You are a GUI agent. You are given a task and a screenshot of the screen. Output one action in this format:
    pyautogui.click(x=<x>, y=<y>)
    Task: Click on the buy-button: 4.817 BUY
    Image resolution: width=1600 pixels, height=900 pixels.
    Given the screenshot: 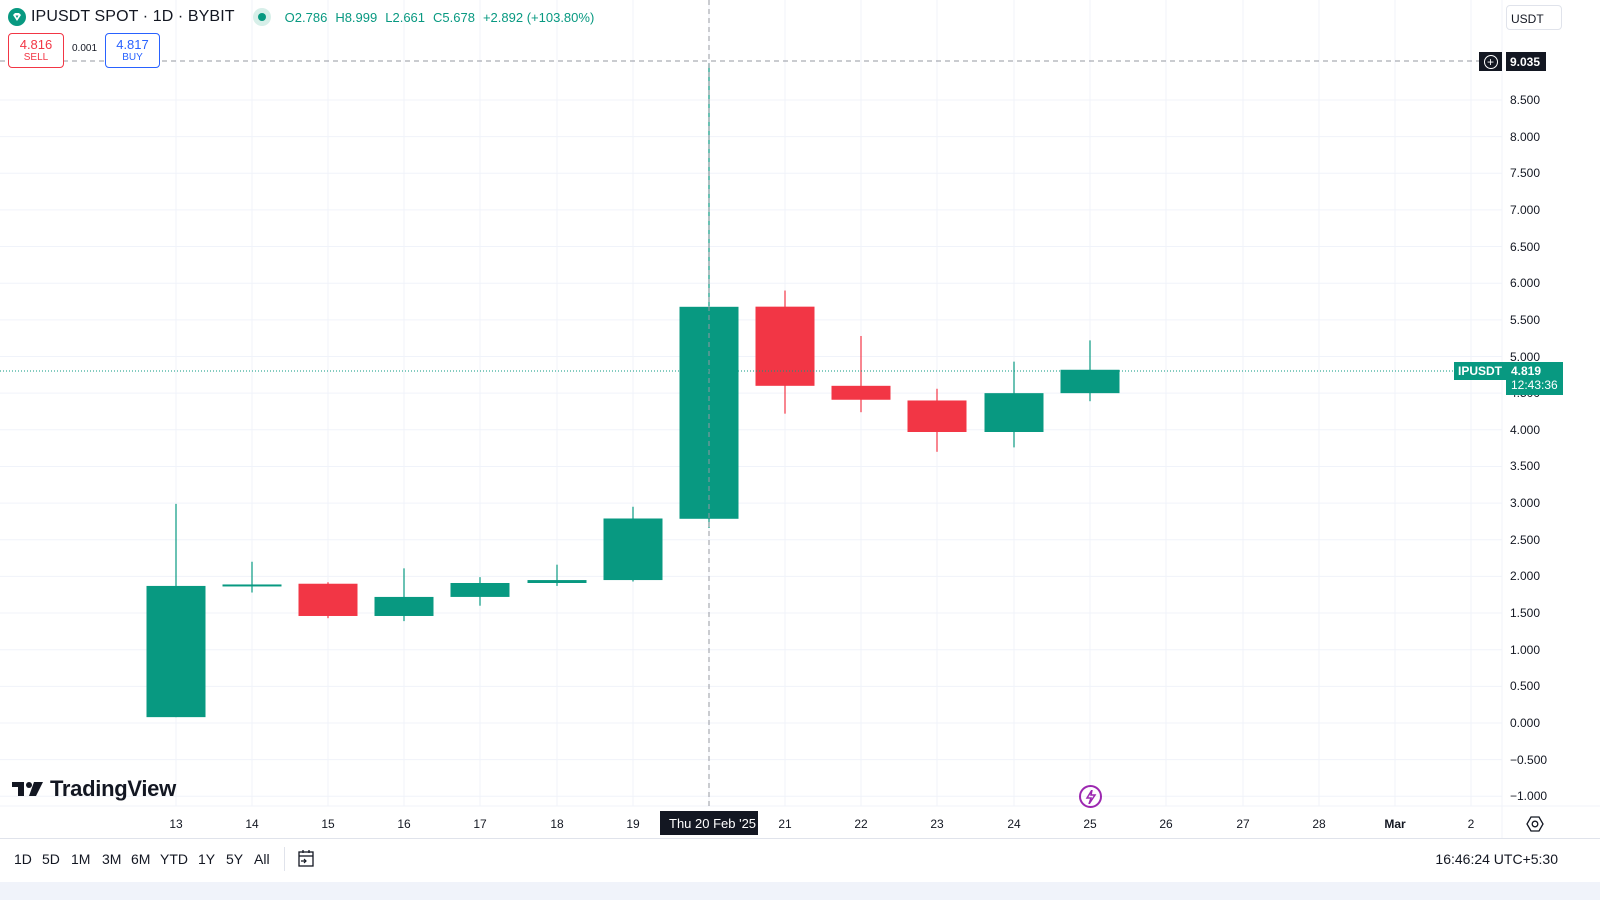 What is the action you would take?
    pyautogui.click(x=132, y=50)
    